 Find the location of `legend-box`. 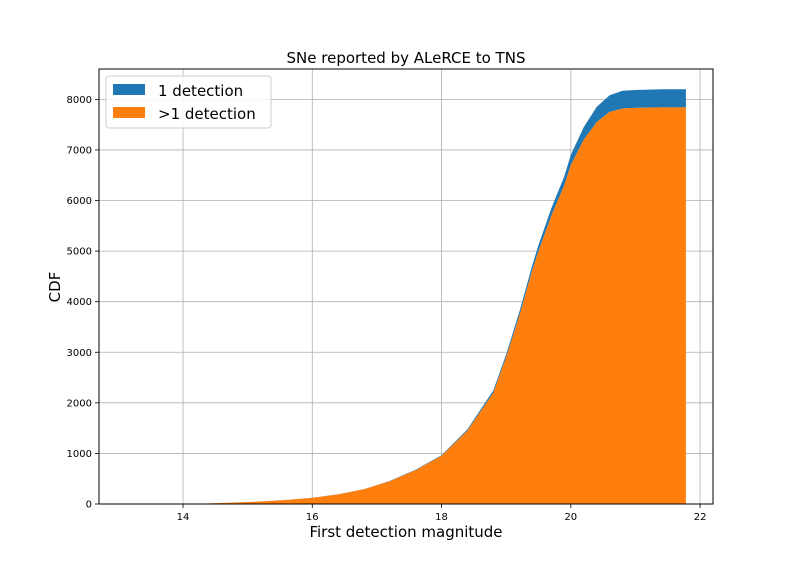

legend-box is located at coordinates (188, 102).